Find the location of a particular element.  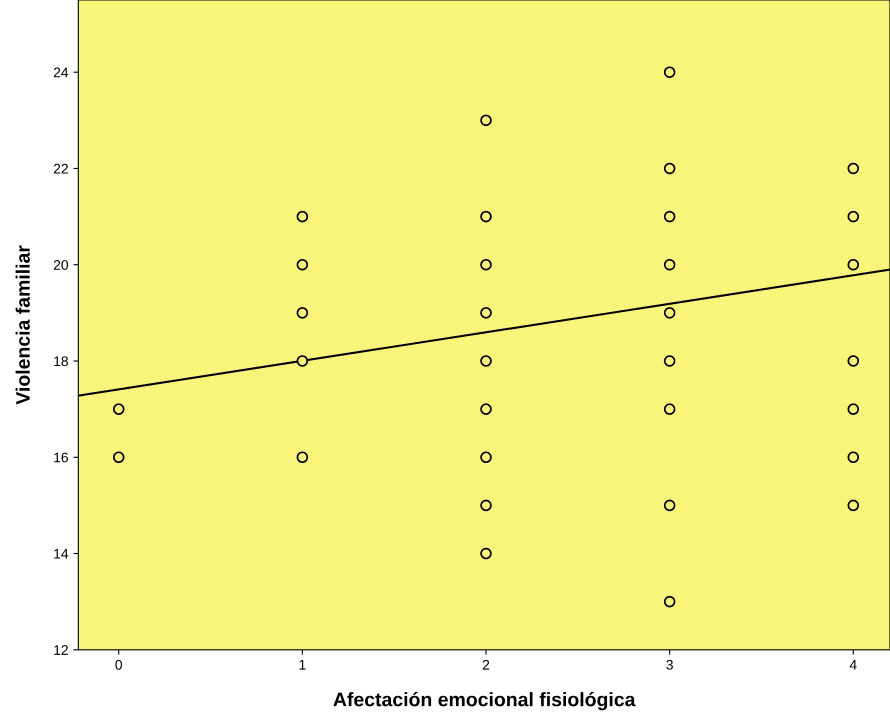

y-tick-label: 18 is located at coordinates (61, 361).